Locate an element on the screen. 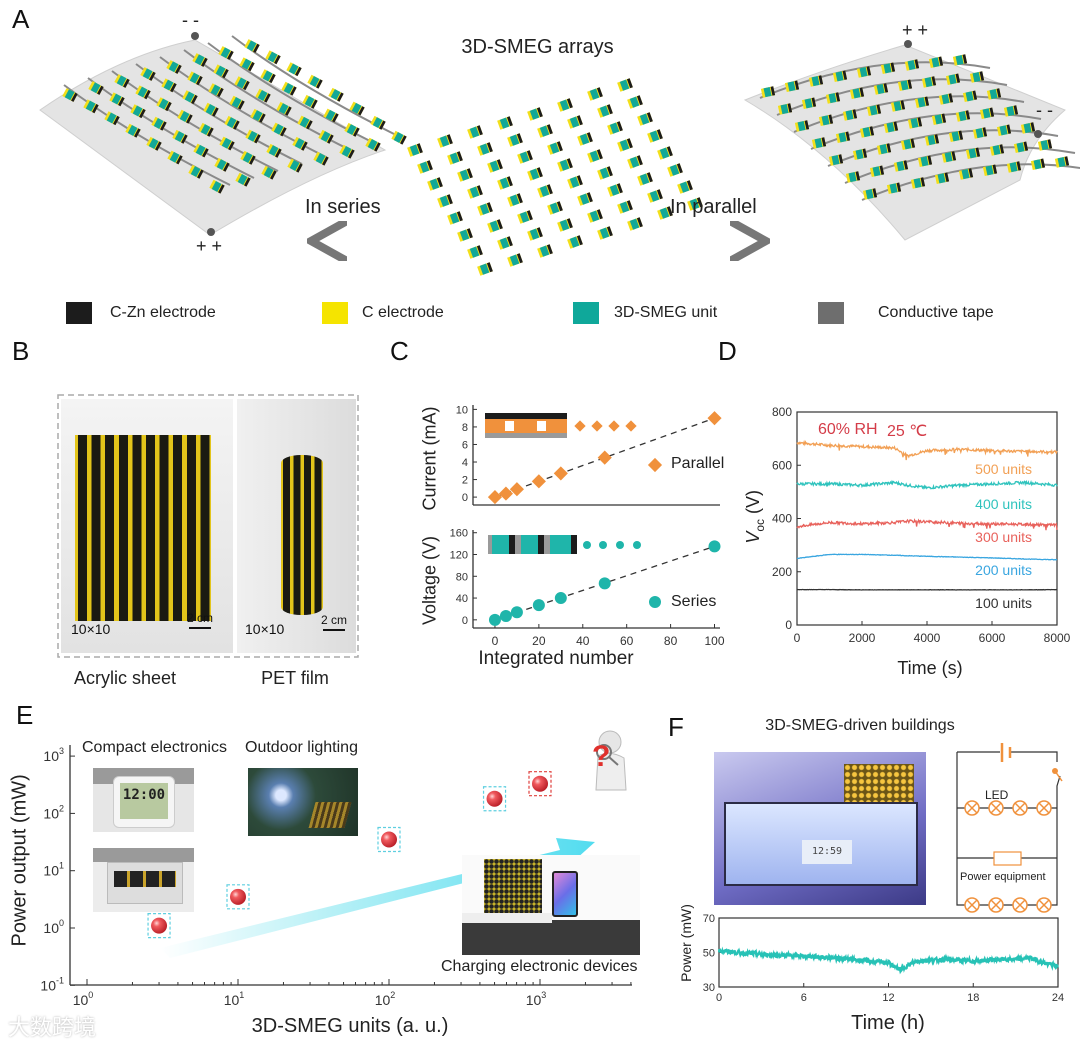  left-negative-label: - - is located at coordinates (190, 20).